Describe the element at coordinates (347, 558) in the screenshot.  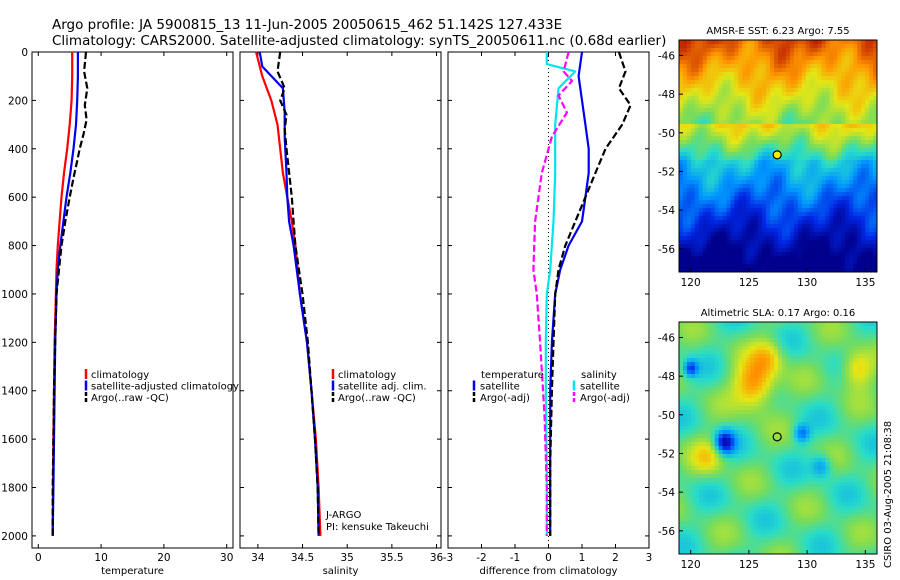
I see `x-tick-label: 35` at that location.